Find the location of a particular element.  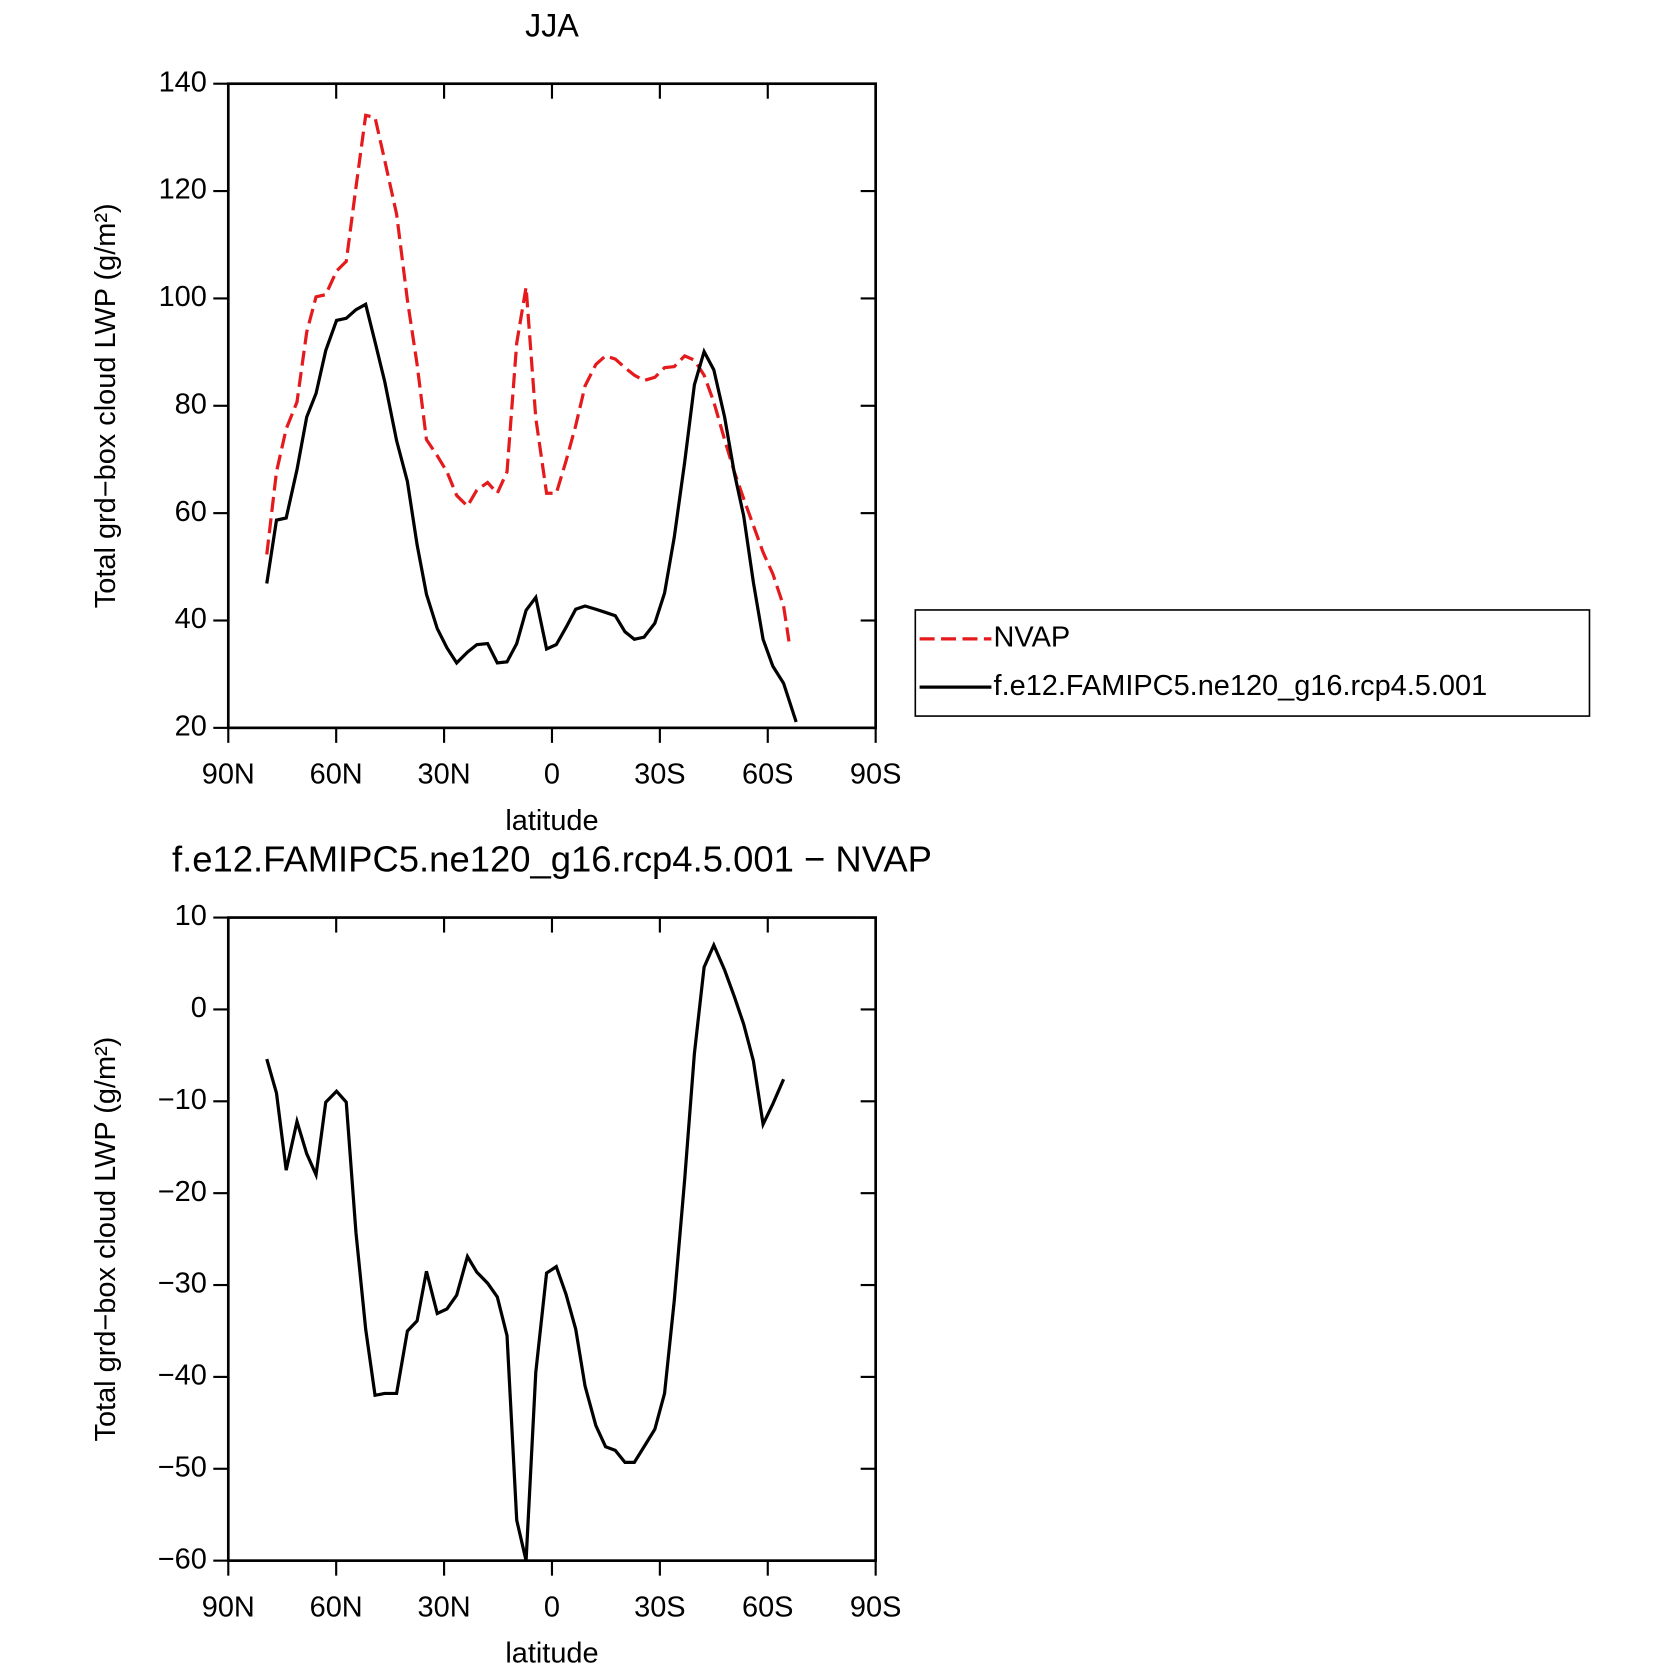

y-tick-label: −10 is located at coordinates (182, 1100).